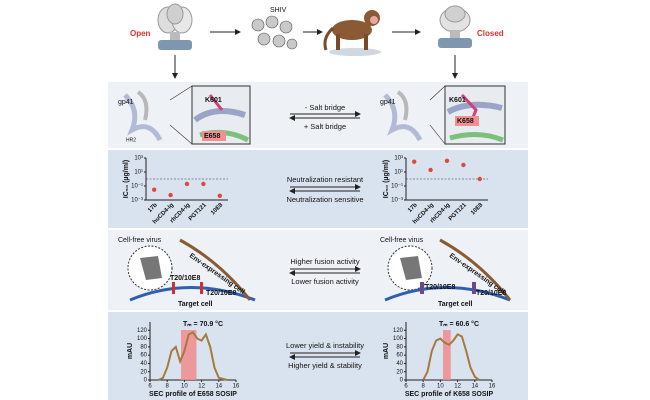  Describe the element at coordinates (325, 281) in the screenshot. I see `label: Lower fusion activity` at that location.